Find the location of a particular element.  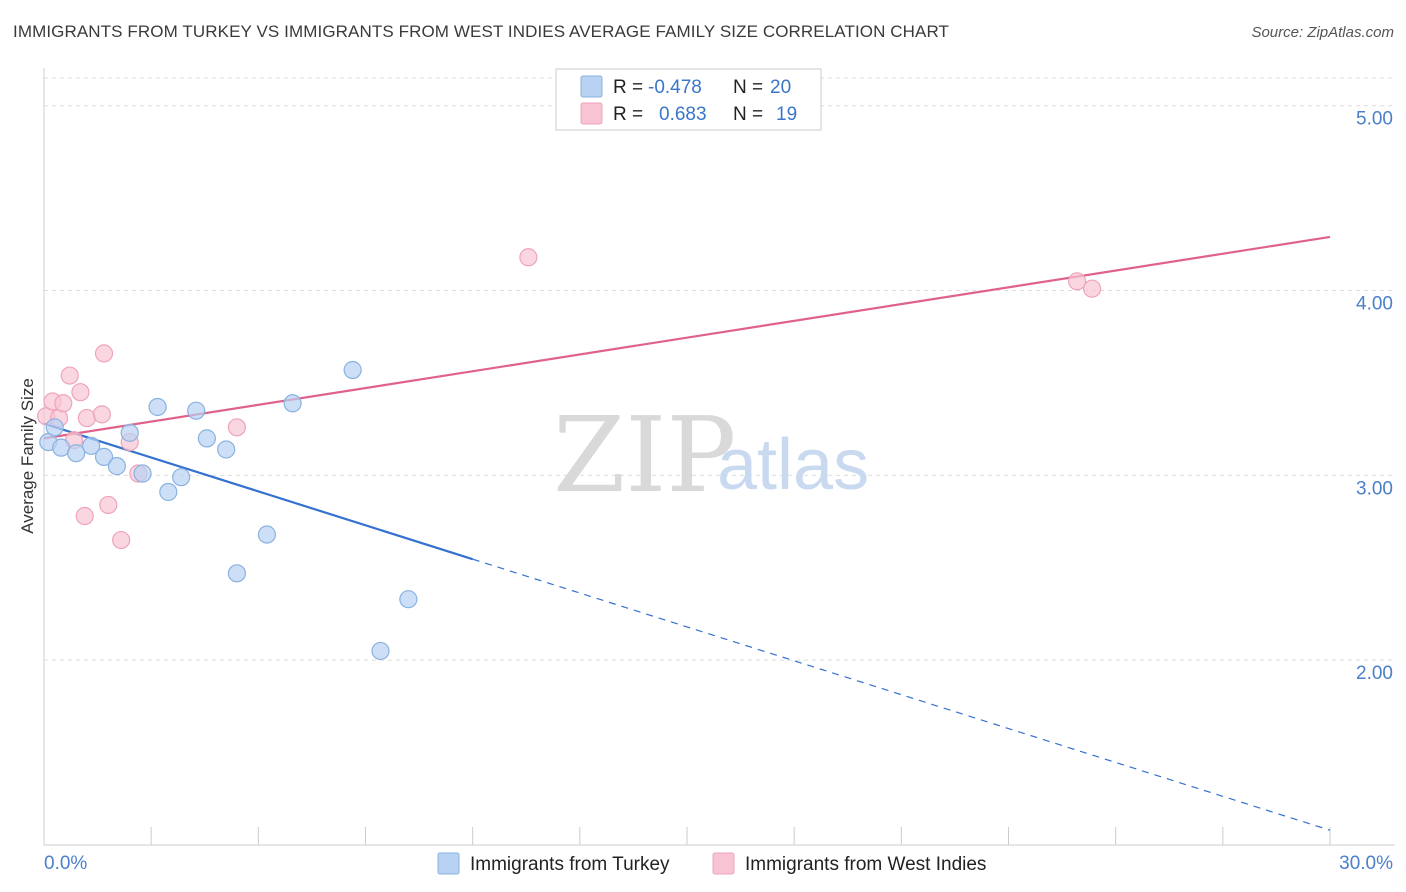

turkey-n-label: N = is located at coordinates (748, 87).